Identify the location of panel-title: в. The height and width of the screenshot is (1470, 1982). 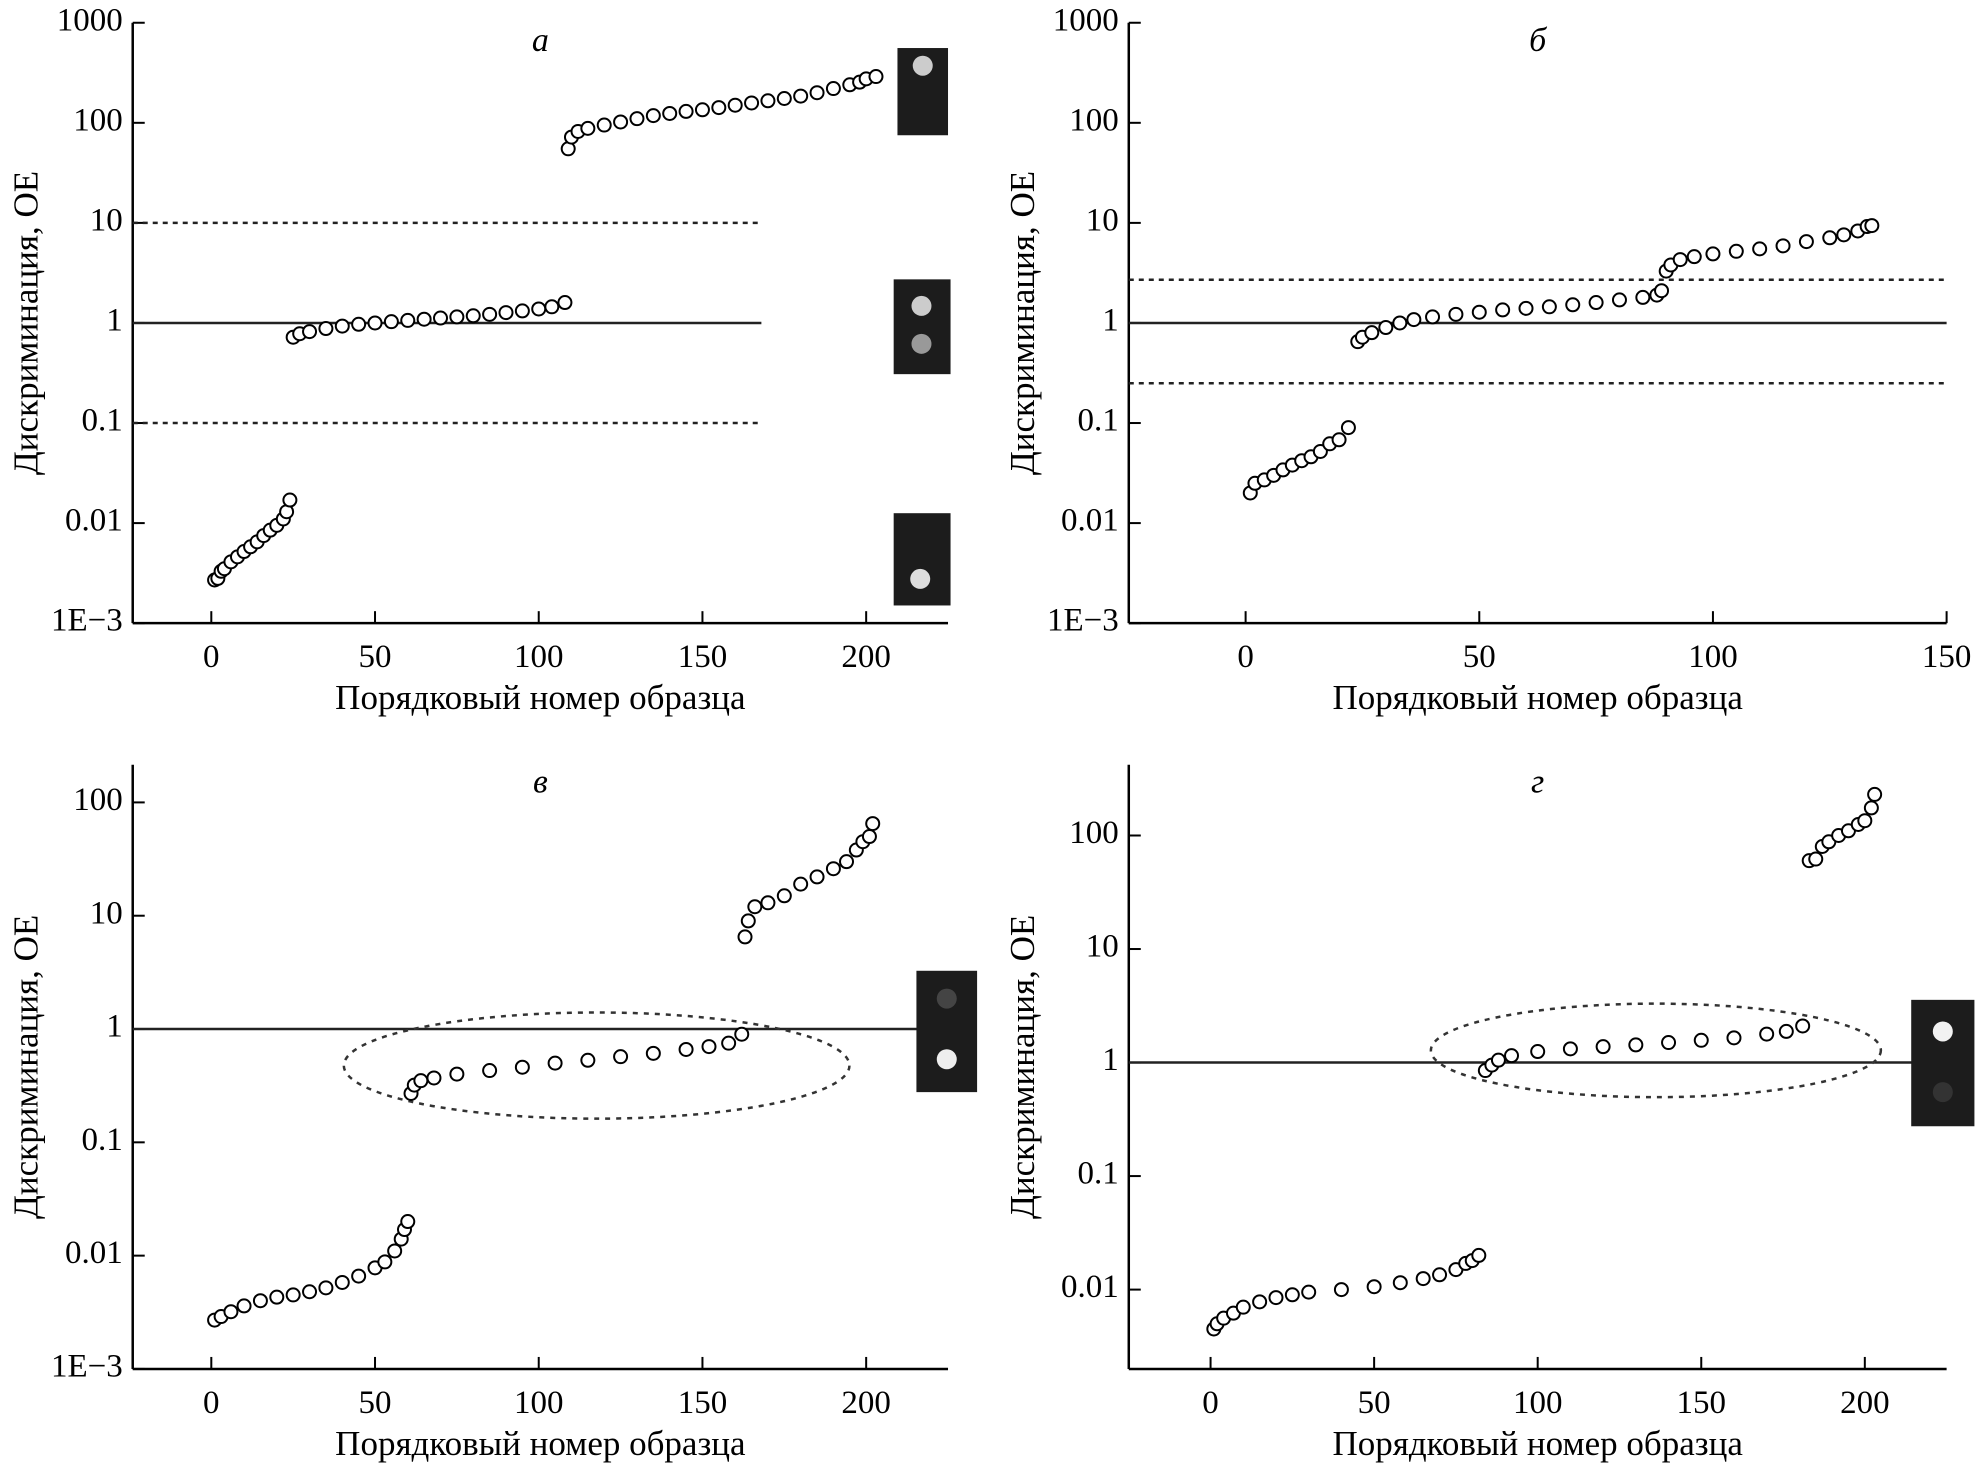
(540, 782).